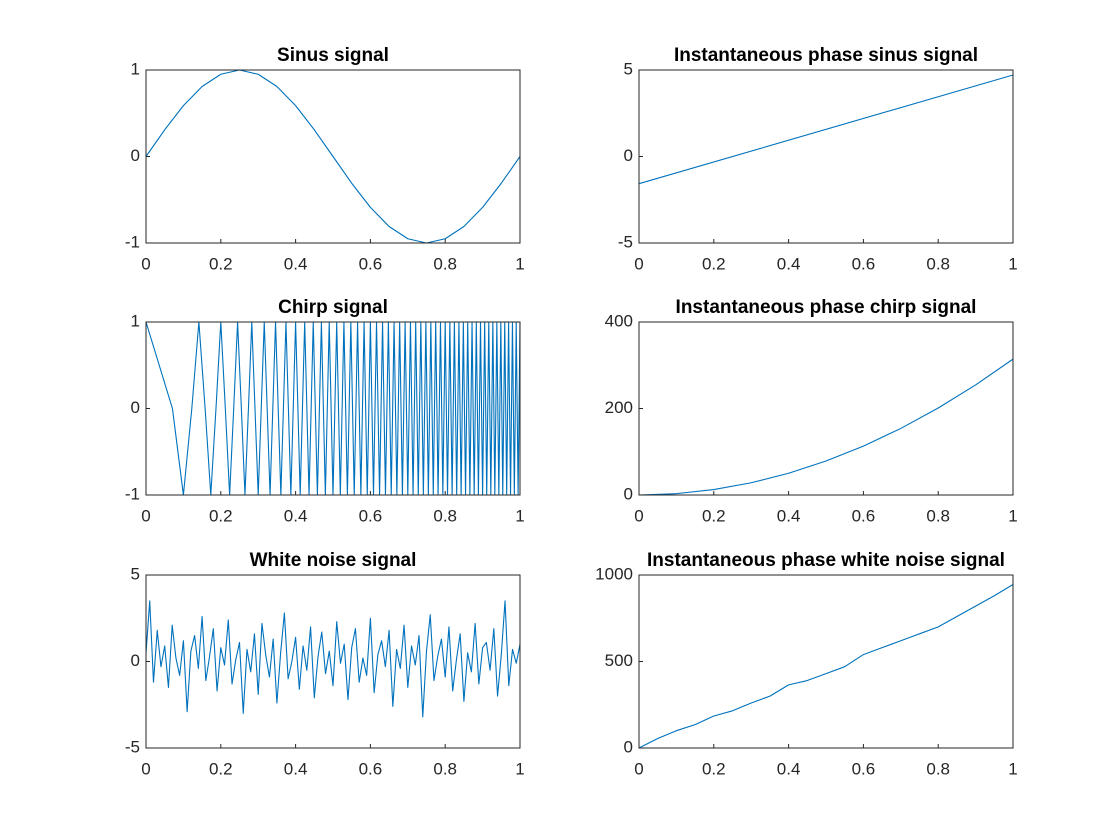  I want to click on y-tick-label: 200, so click(619, 407).